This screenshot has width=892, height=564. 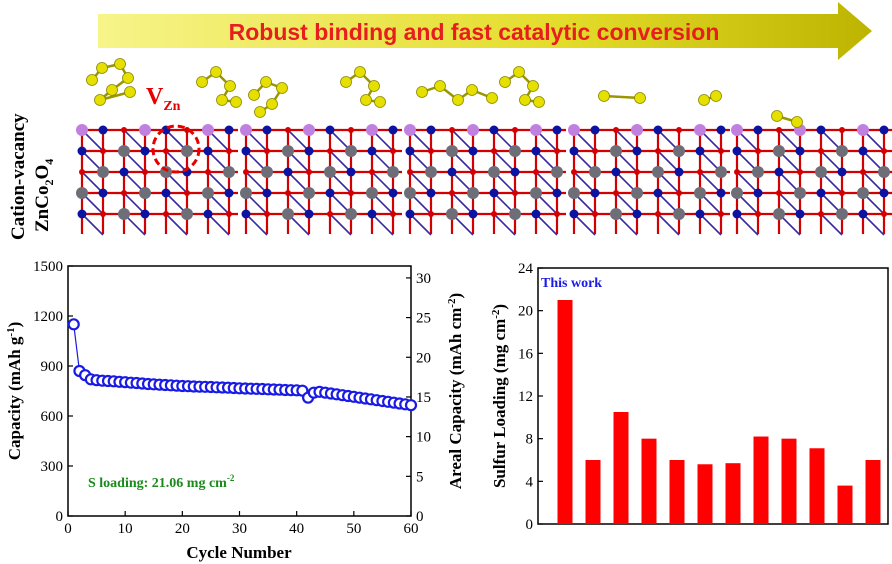 I want to click on cycling-annotation: S loading: 21.06 mg cm-2, so click(x=161, y=482).